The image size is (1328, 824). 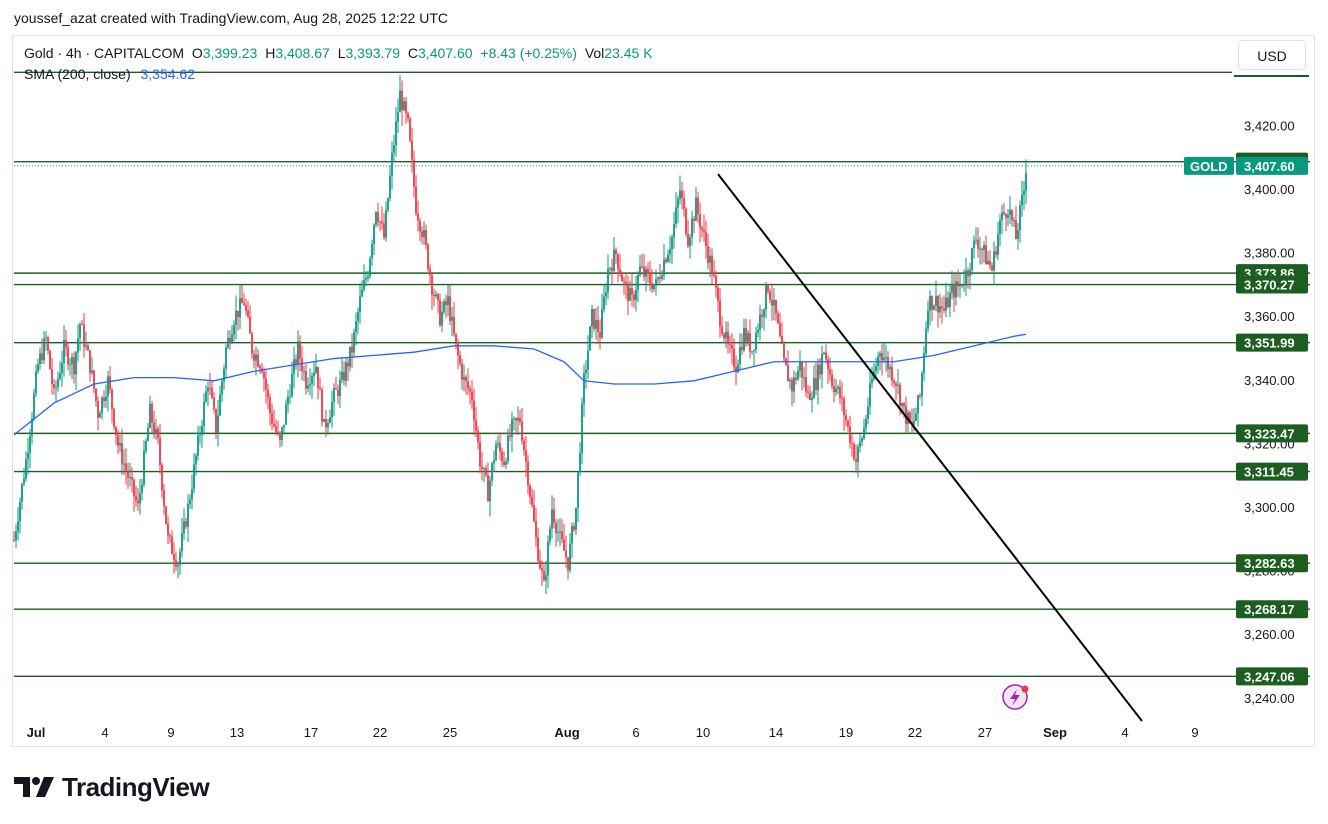 I want to click on sma-legend: SMA (200, close) 3,354.62, so click(x=109, y=74).